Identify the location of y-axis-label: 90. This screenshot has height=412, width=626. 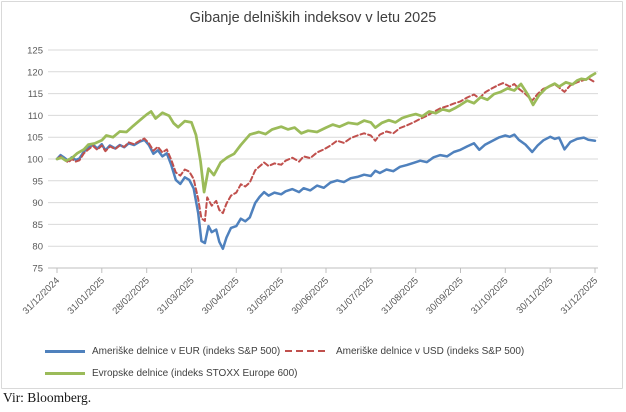
(37, 203).